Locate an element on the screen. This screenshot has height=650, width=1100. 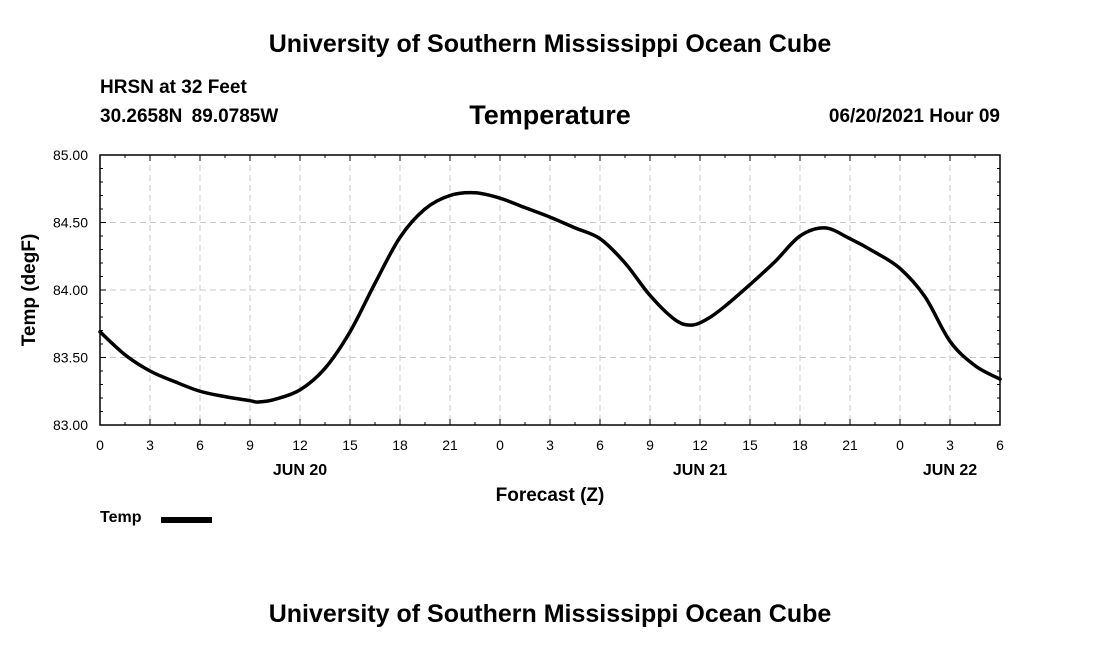
y-tick-label: 83.00 is located at coordinates (70, 425).